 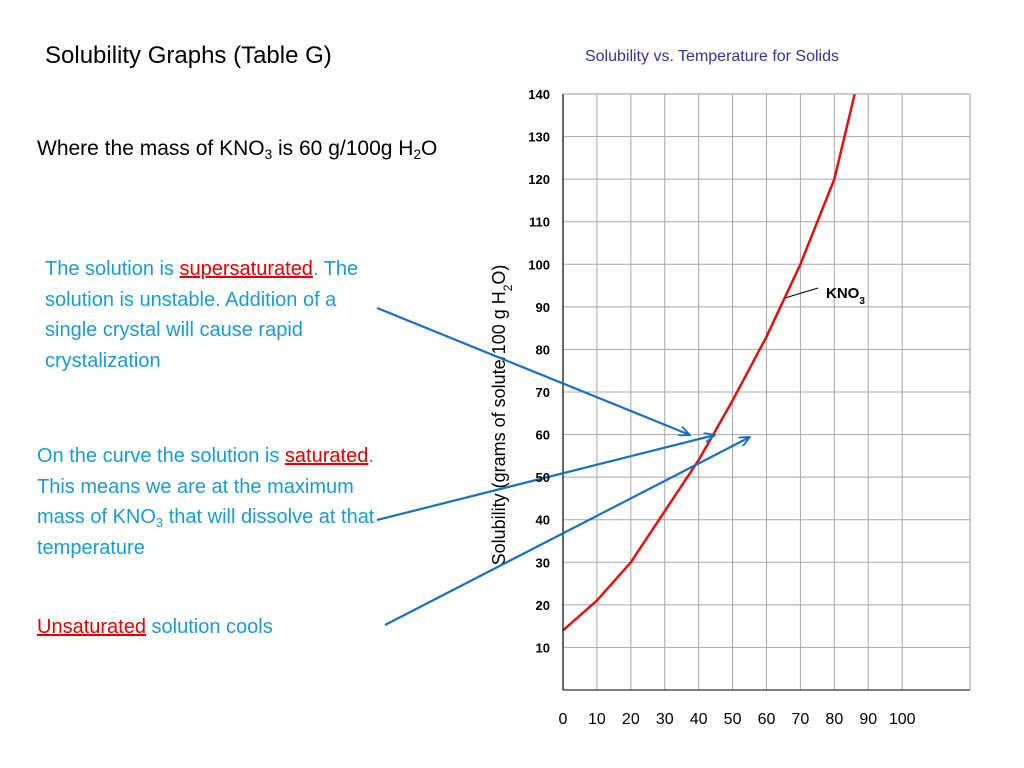 I want to click on x-tick-label: 70, so click(x=801, y=719).